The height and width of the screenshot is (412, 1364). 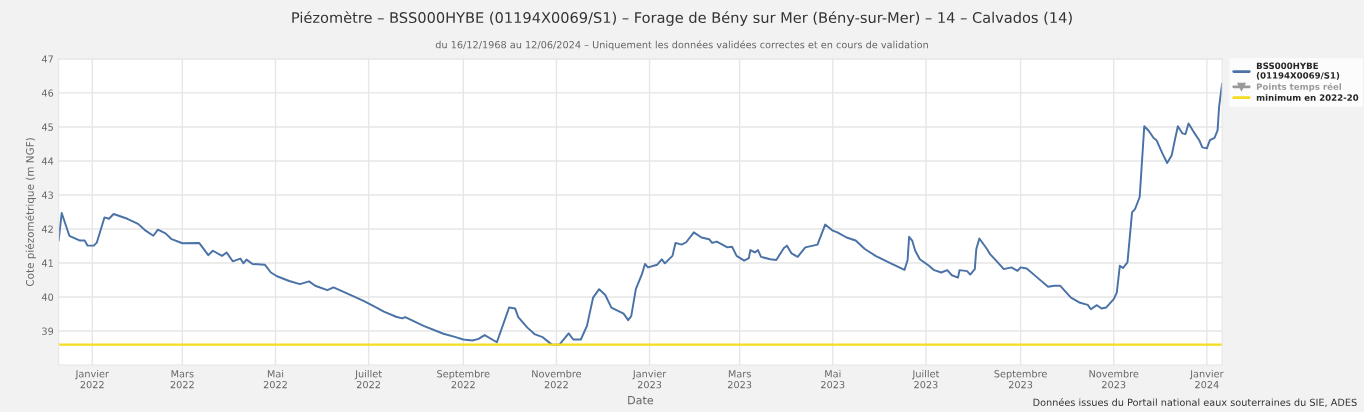 I want to click on y-axis-title: Cote piézométrique (m NGF), so click(x=30, y=212).